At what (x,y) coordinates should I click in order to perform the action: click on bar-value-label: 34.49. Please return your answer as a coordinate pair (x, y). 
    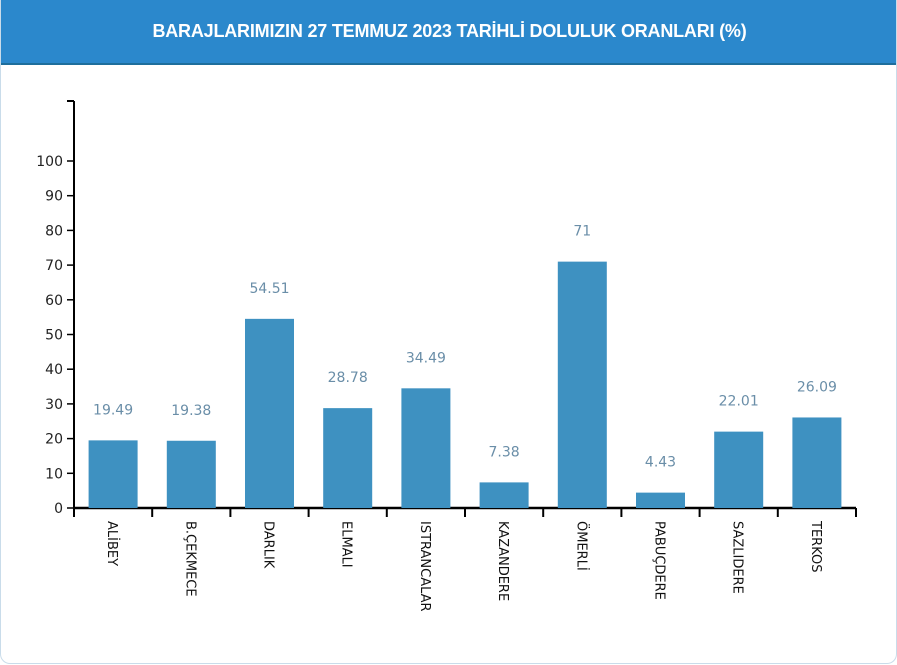
    Looking at the image, I should click on (426, 358).